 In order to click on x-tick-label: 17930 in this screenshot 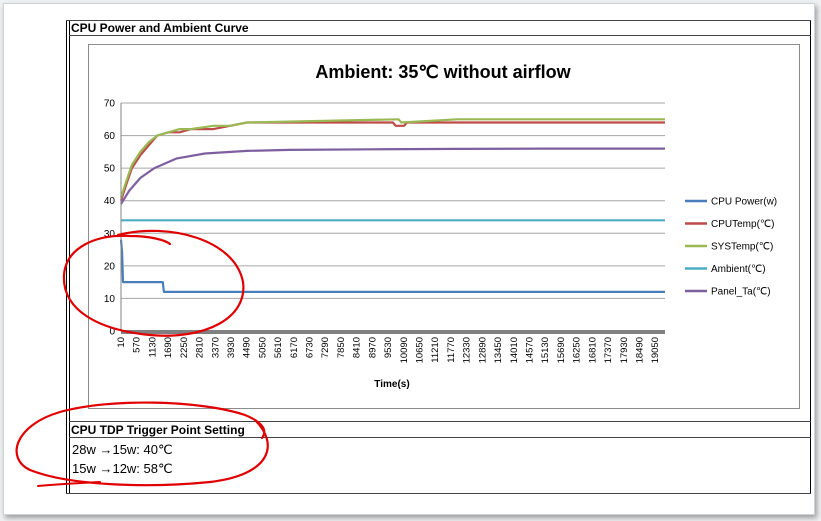, I will do `click(624, 350)`.